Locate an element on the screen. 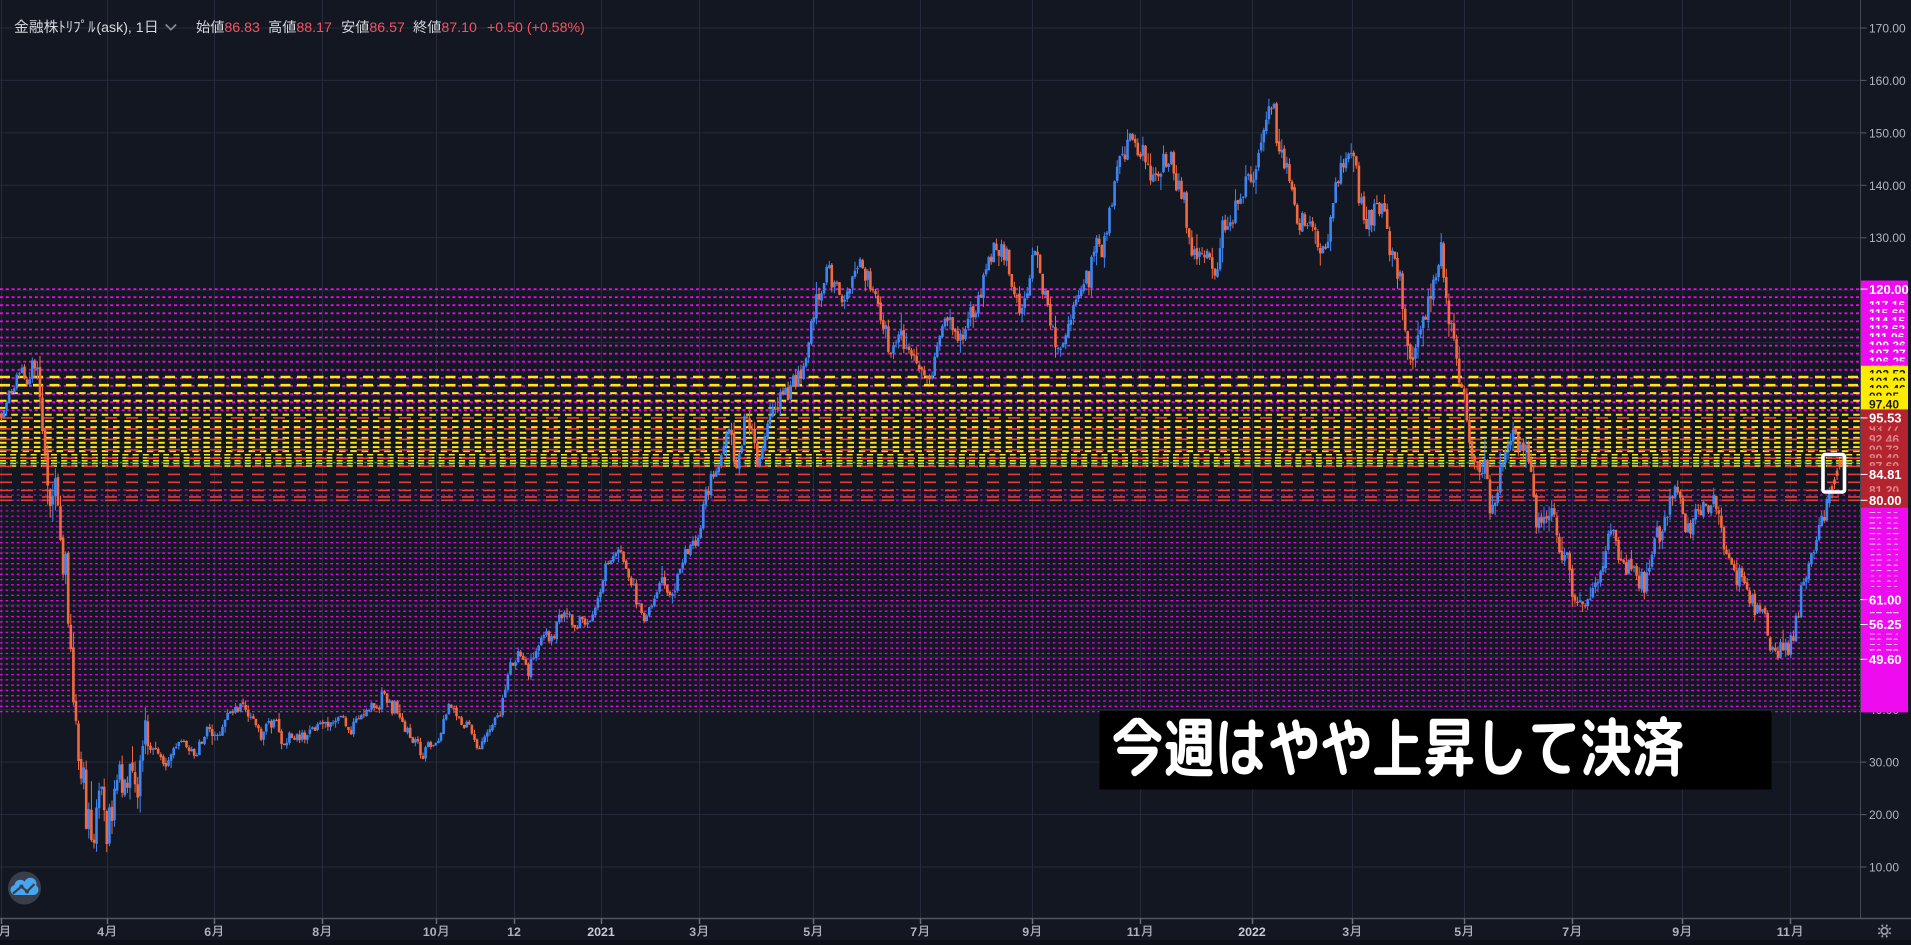 The height and width of the screenshot is (945, 1911). svg-text: 120.00 is located at coordinates (1889, 289).